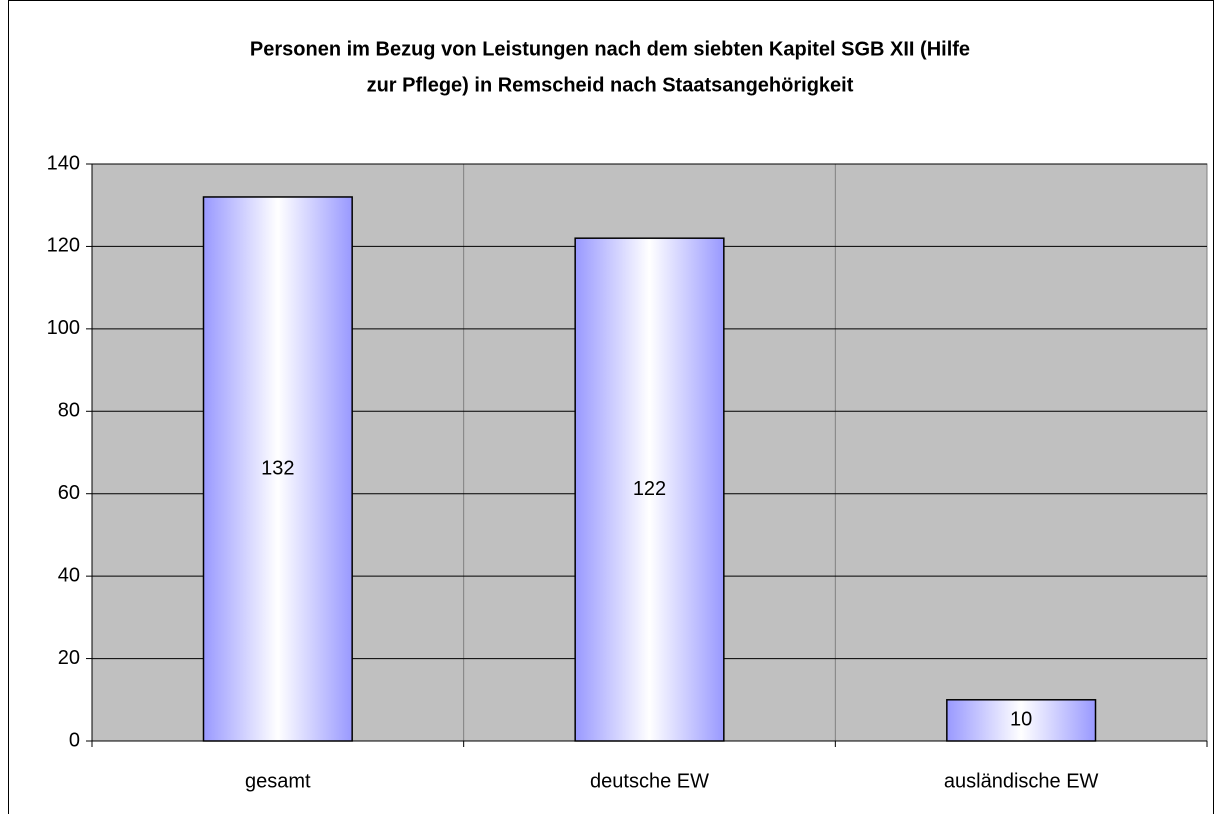  I want to click on data-label: 122, so click(649, 489).